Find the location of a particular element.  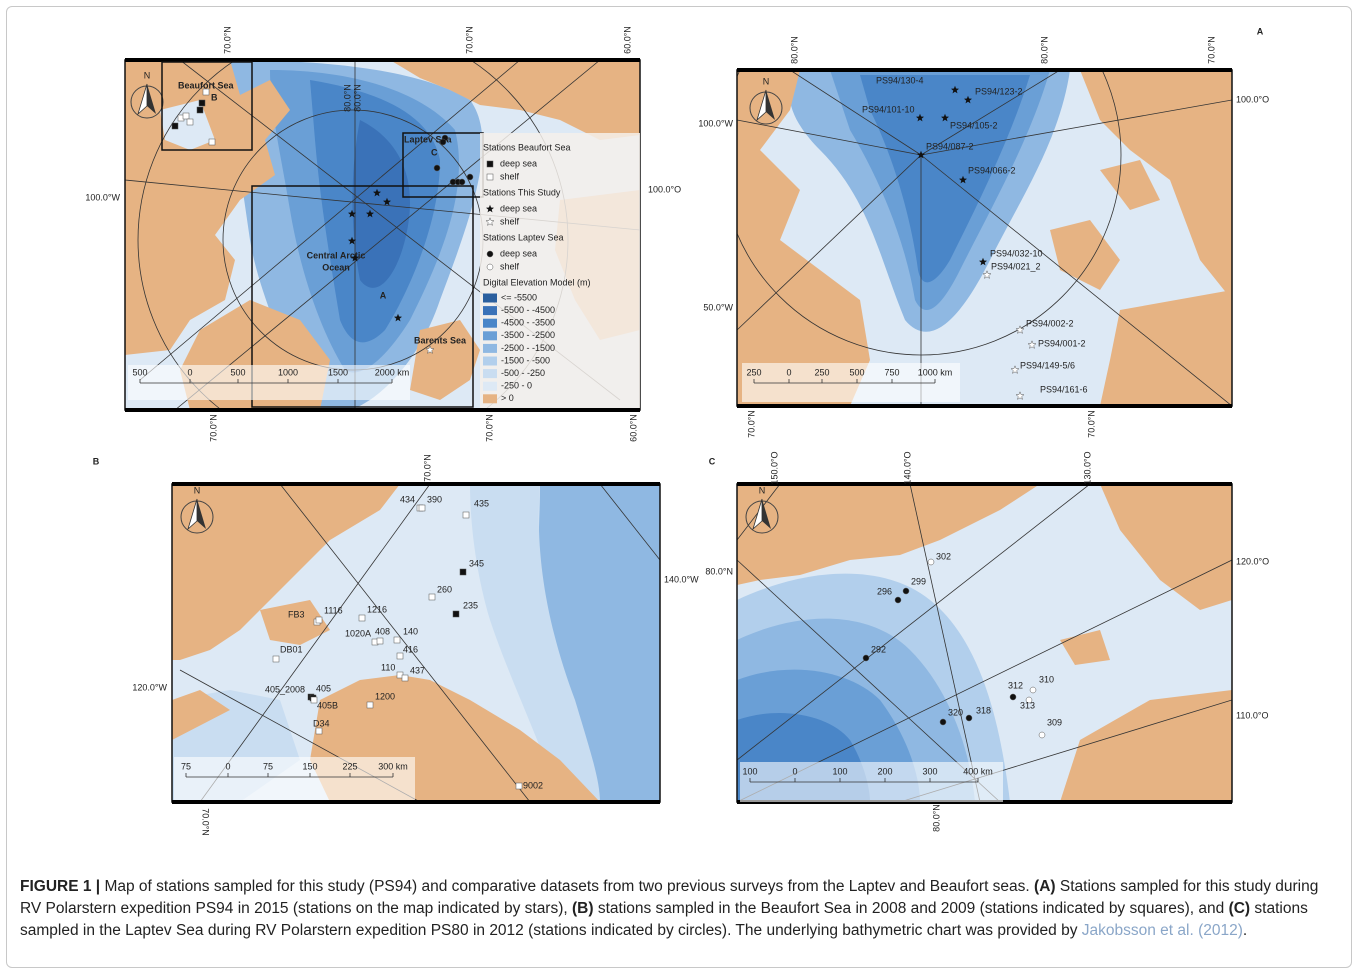

station-label: PS94/130-4 is located at coordinates (900, 80).